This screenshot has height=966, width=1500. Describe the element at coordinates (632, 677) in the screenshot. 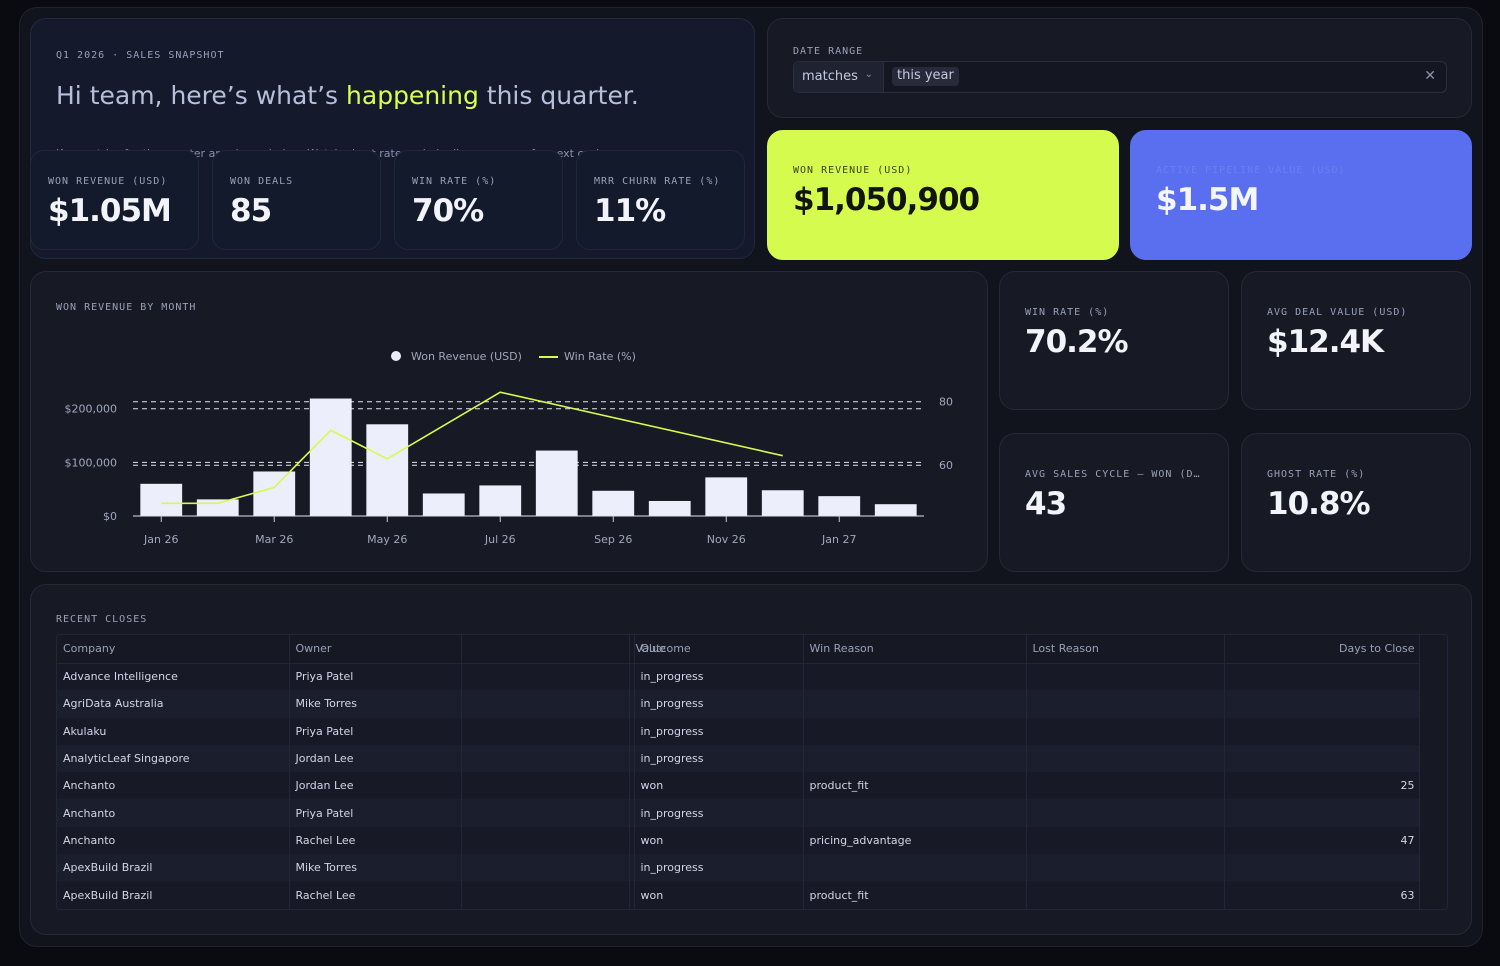

I see `table-cell: $36,000` at that location.